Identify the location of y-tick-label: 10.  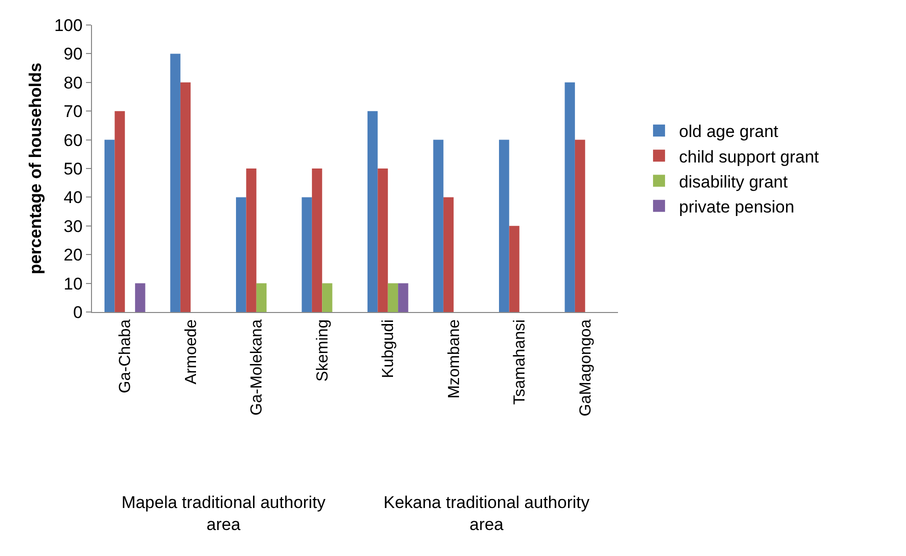
(73, 284).